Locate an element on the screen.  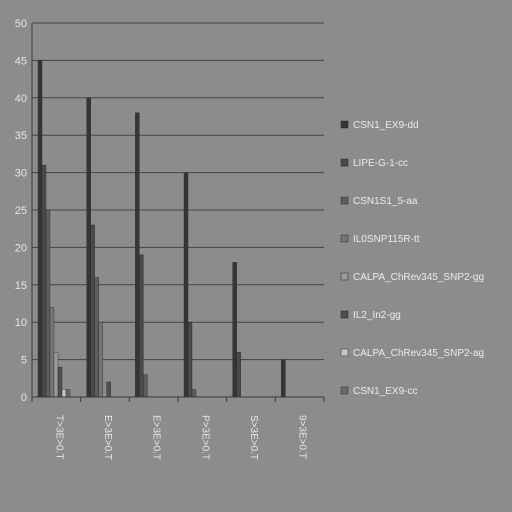
y-tick-label: 0 is located at coordinates (24, 398).